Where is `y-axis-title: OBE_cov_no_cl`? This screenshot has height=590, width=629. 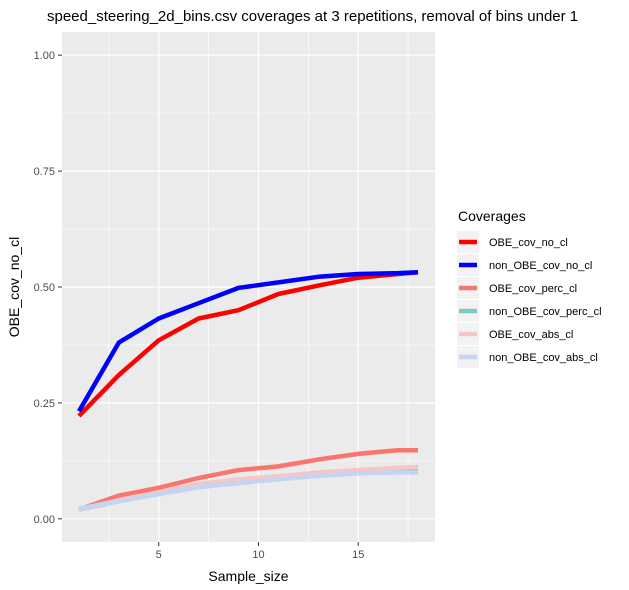 y-axis-title: OBE_cov_no_cl is located at coordinates (14, 287).